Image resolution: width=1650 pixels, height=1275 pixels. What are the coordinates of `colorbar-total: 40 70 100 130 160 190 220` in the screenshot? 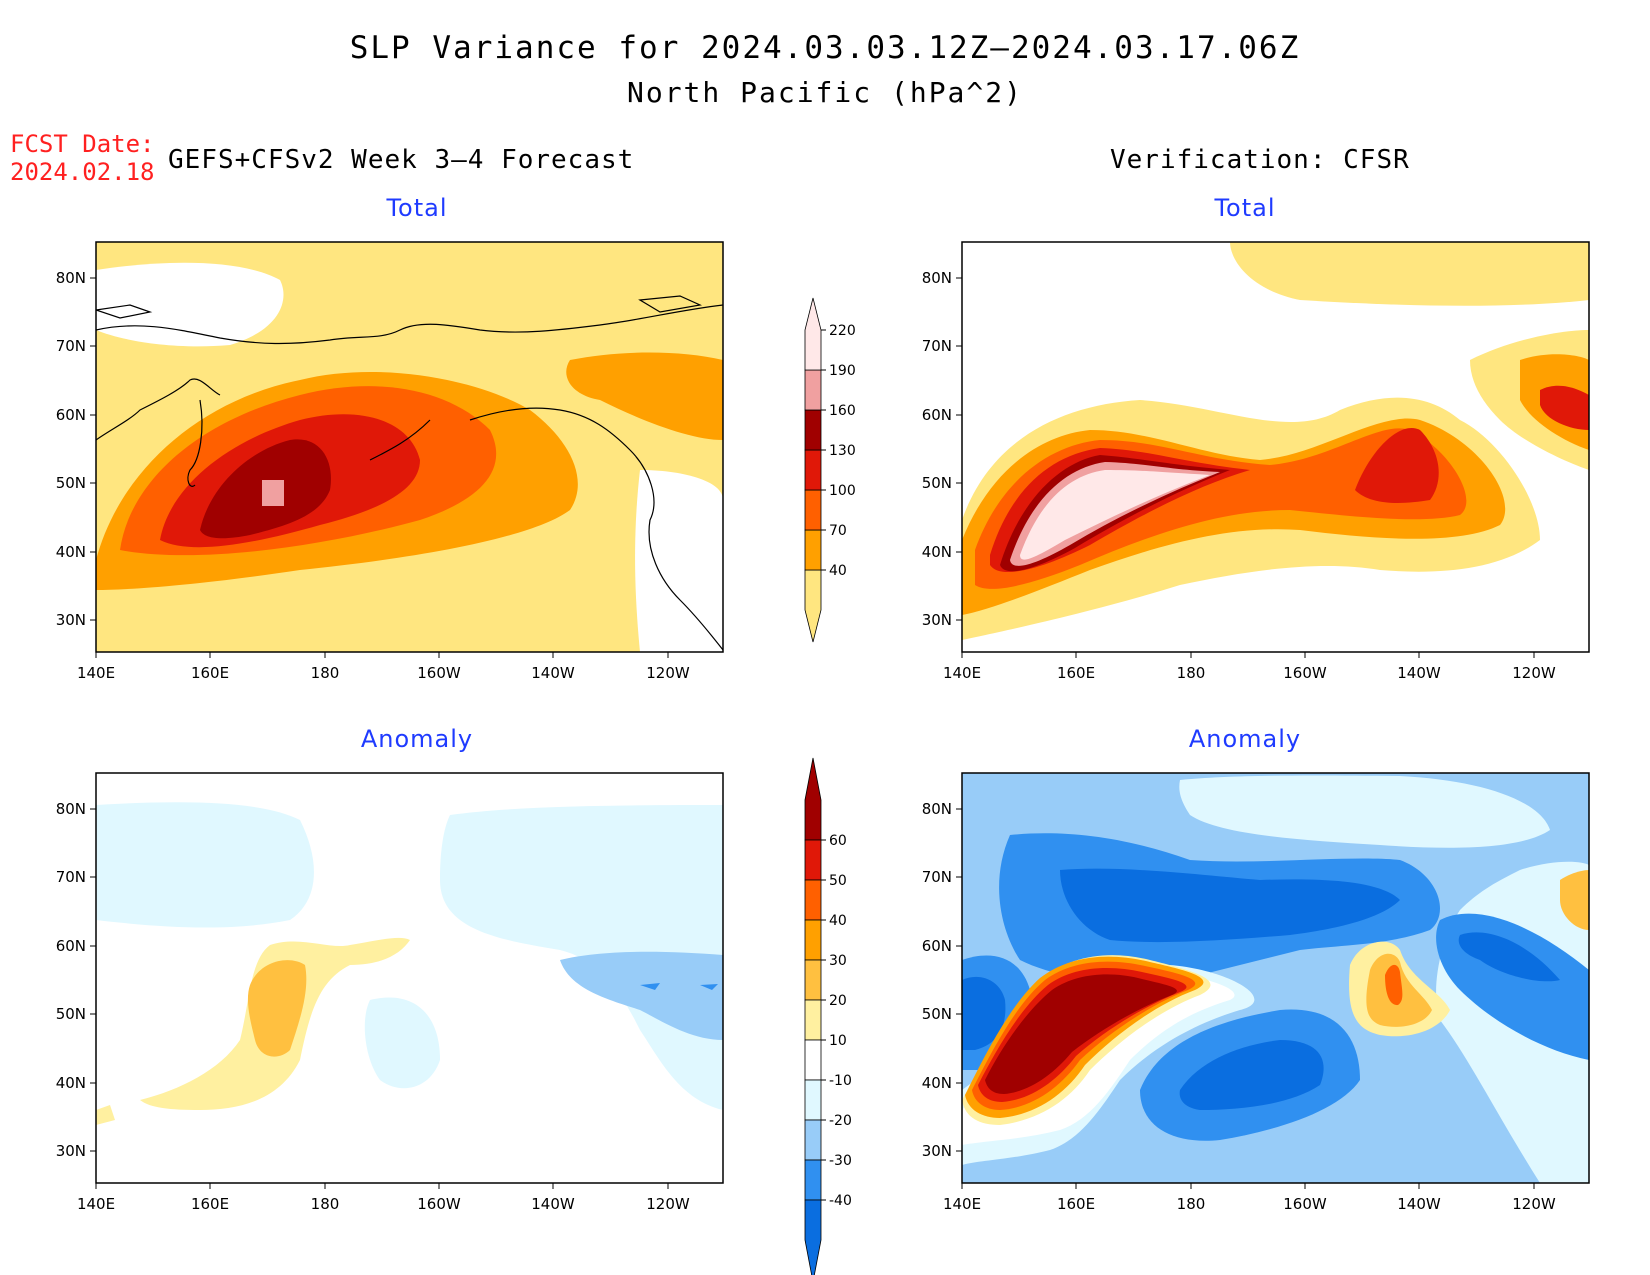 It's located at (830, 470).